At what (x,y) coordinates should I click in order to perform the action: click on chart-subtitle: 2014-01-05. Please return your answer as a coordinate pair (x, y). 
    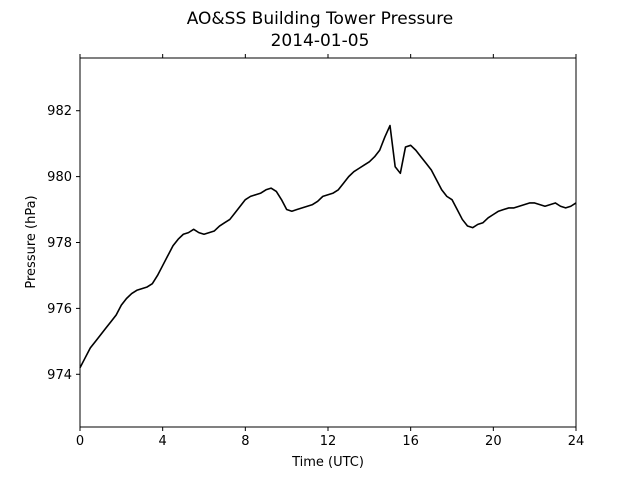
    Looking at the image, I should click on (320, 41).